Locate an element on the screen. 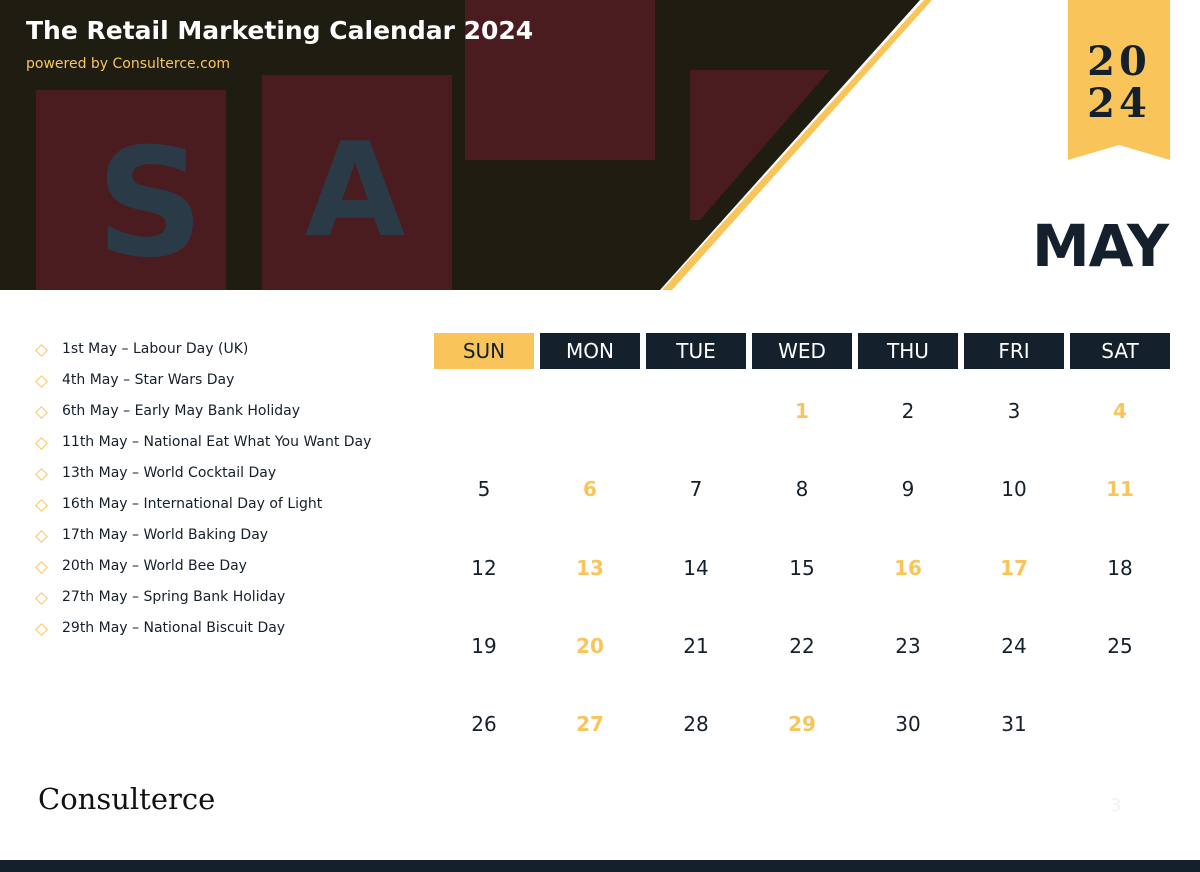 The image size is (1200, 872). day: 1 is located at coordinates (802, 411).